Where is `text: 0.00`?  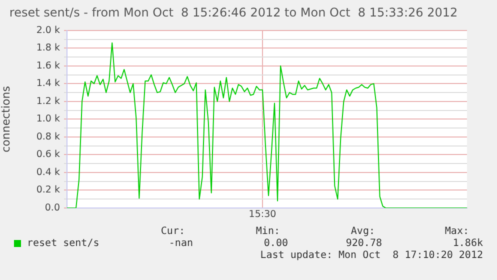
text: 0.00 is located at coordinates (276, 244).